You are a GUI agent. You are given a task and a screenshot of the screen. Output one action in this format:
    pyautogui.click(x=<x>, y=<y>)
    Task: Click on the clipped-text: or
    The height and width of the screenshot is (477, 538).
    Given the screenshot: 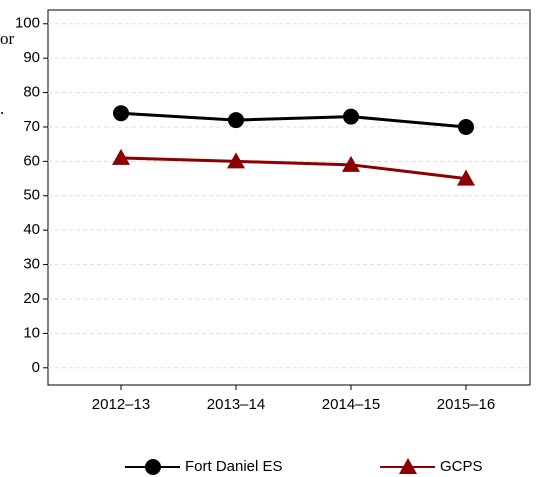 What is the action you would take?
    pyautogui.click(x=7, y=38)
    